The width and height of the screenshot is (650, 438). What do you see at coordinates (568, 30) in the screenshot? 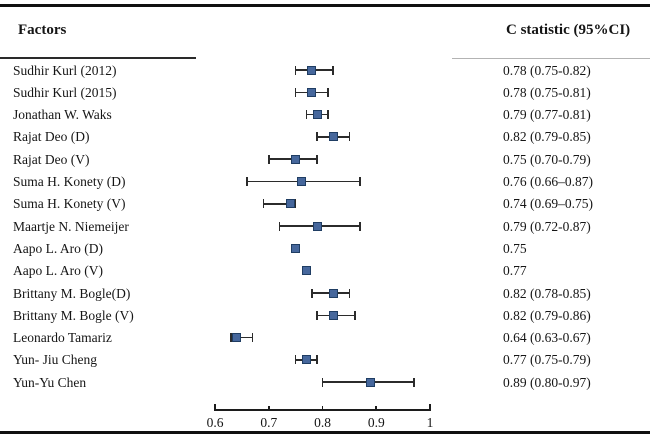
I see `cstat-column-header: C statistic (95%CI)` at bounding box center [568, 30].